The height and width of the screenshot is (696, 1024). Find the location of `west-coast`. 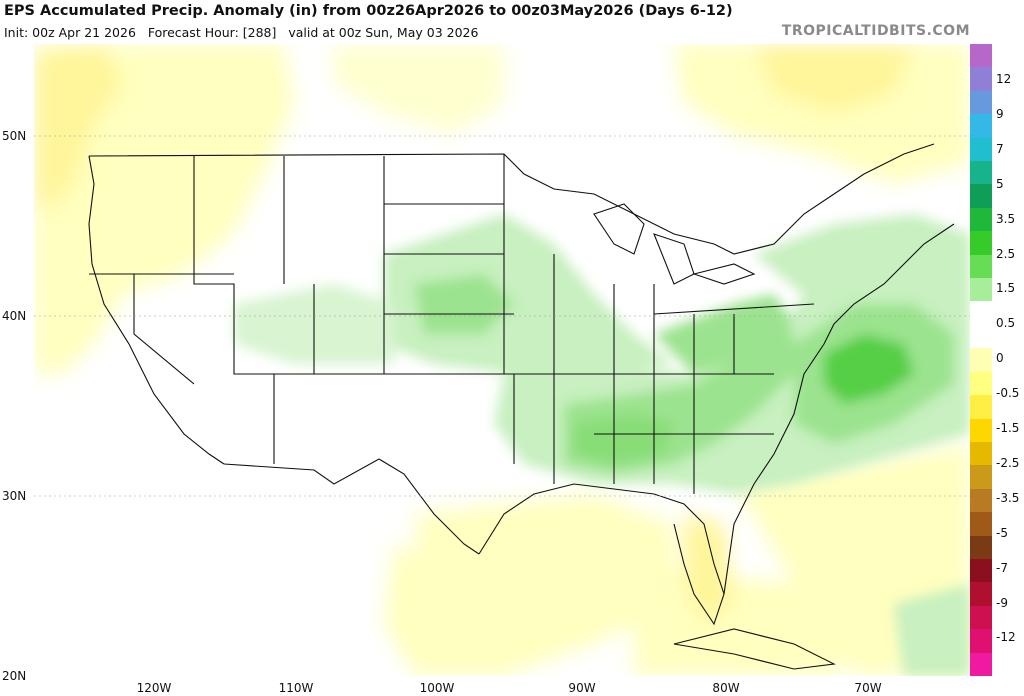

west-coast is located at coordinates (156, 310).